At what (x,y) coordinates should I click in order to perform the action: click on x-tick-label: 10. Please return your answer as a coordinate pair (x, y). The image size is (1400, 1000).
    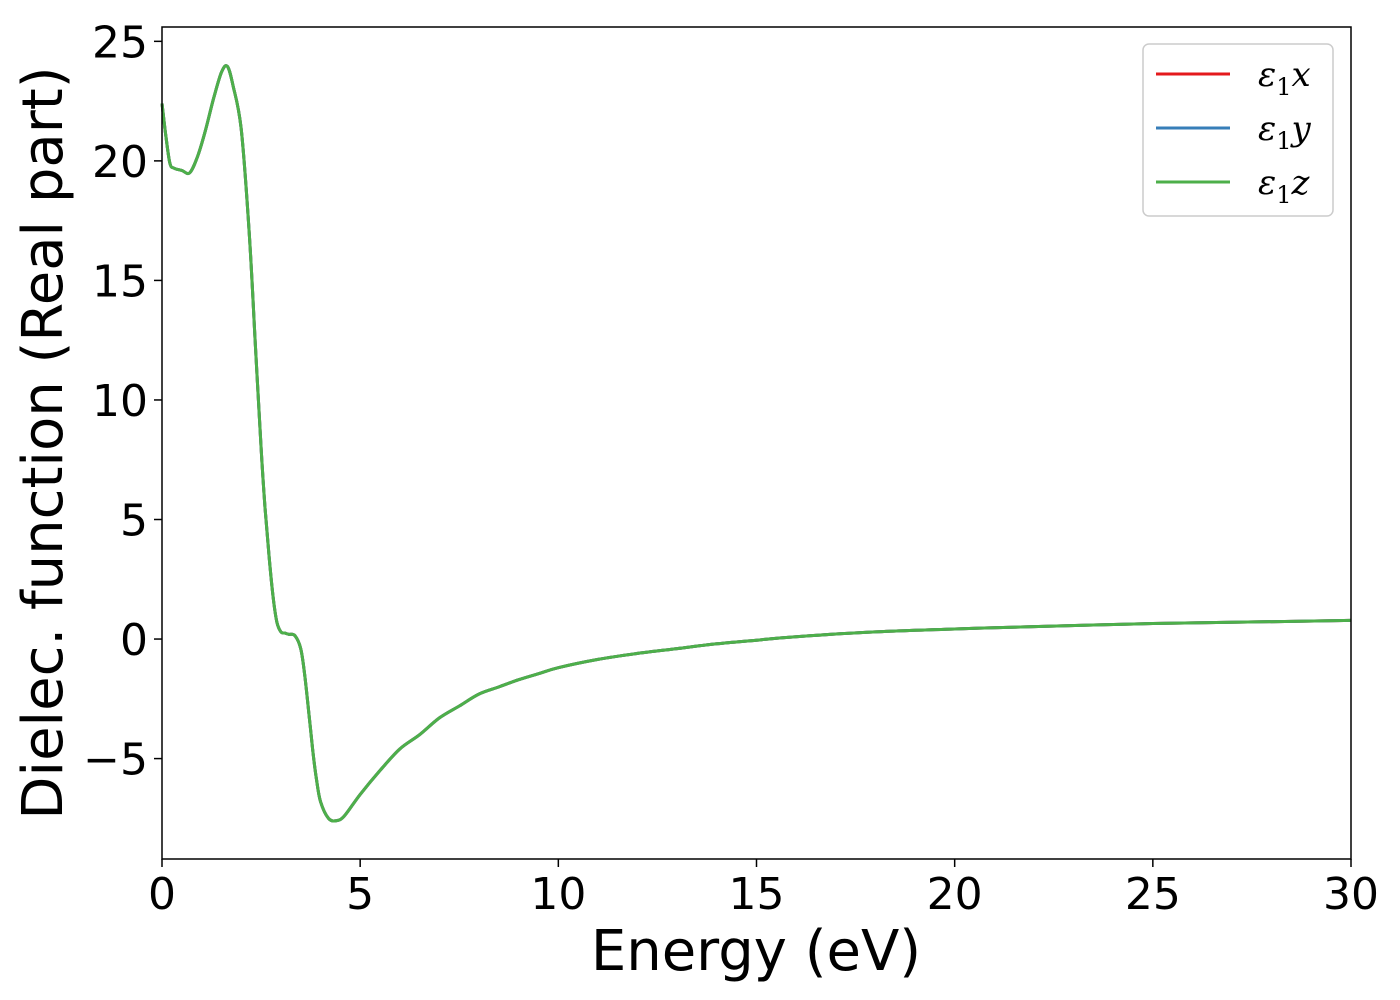
    Looking at the image, I should click on (558, 894).